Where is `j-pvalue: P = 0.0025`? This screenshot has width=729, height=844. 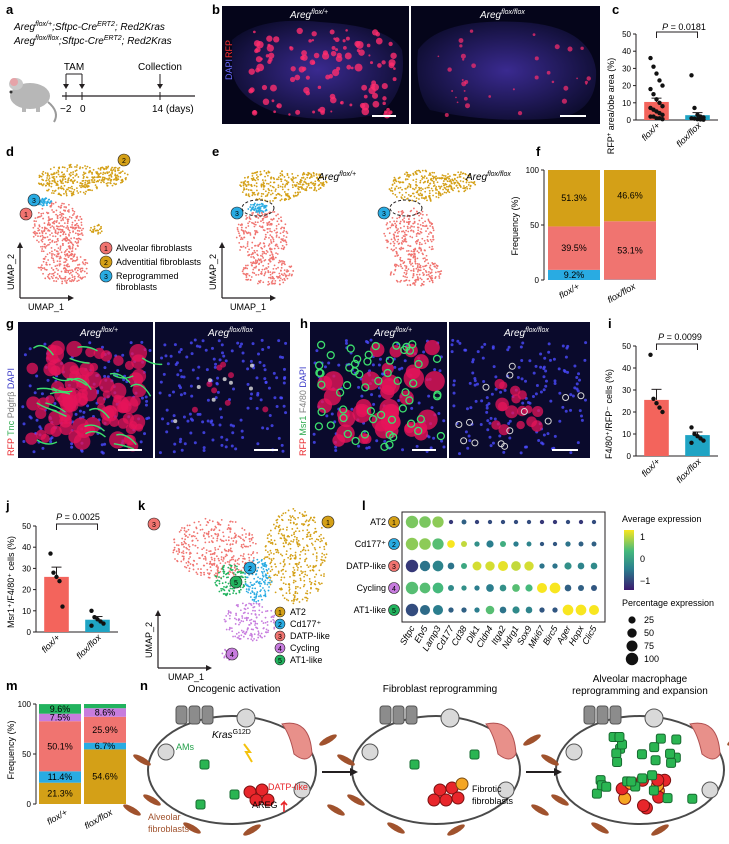
j-pvalue: P = 0.0025 is located at coordinates (78, 517).